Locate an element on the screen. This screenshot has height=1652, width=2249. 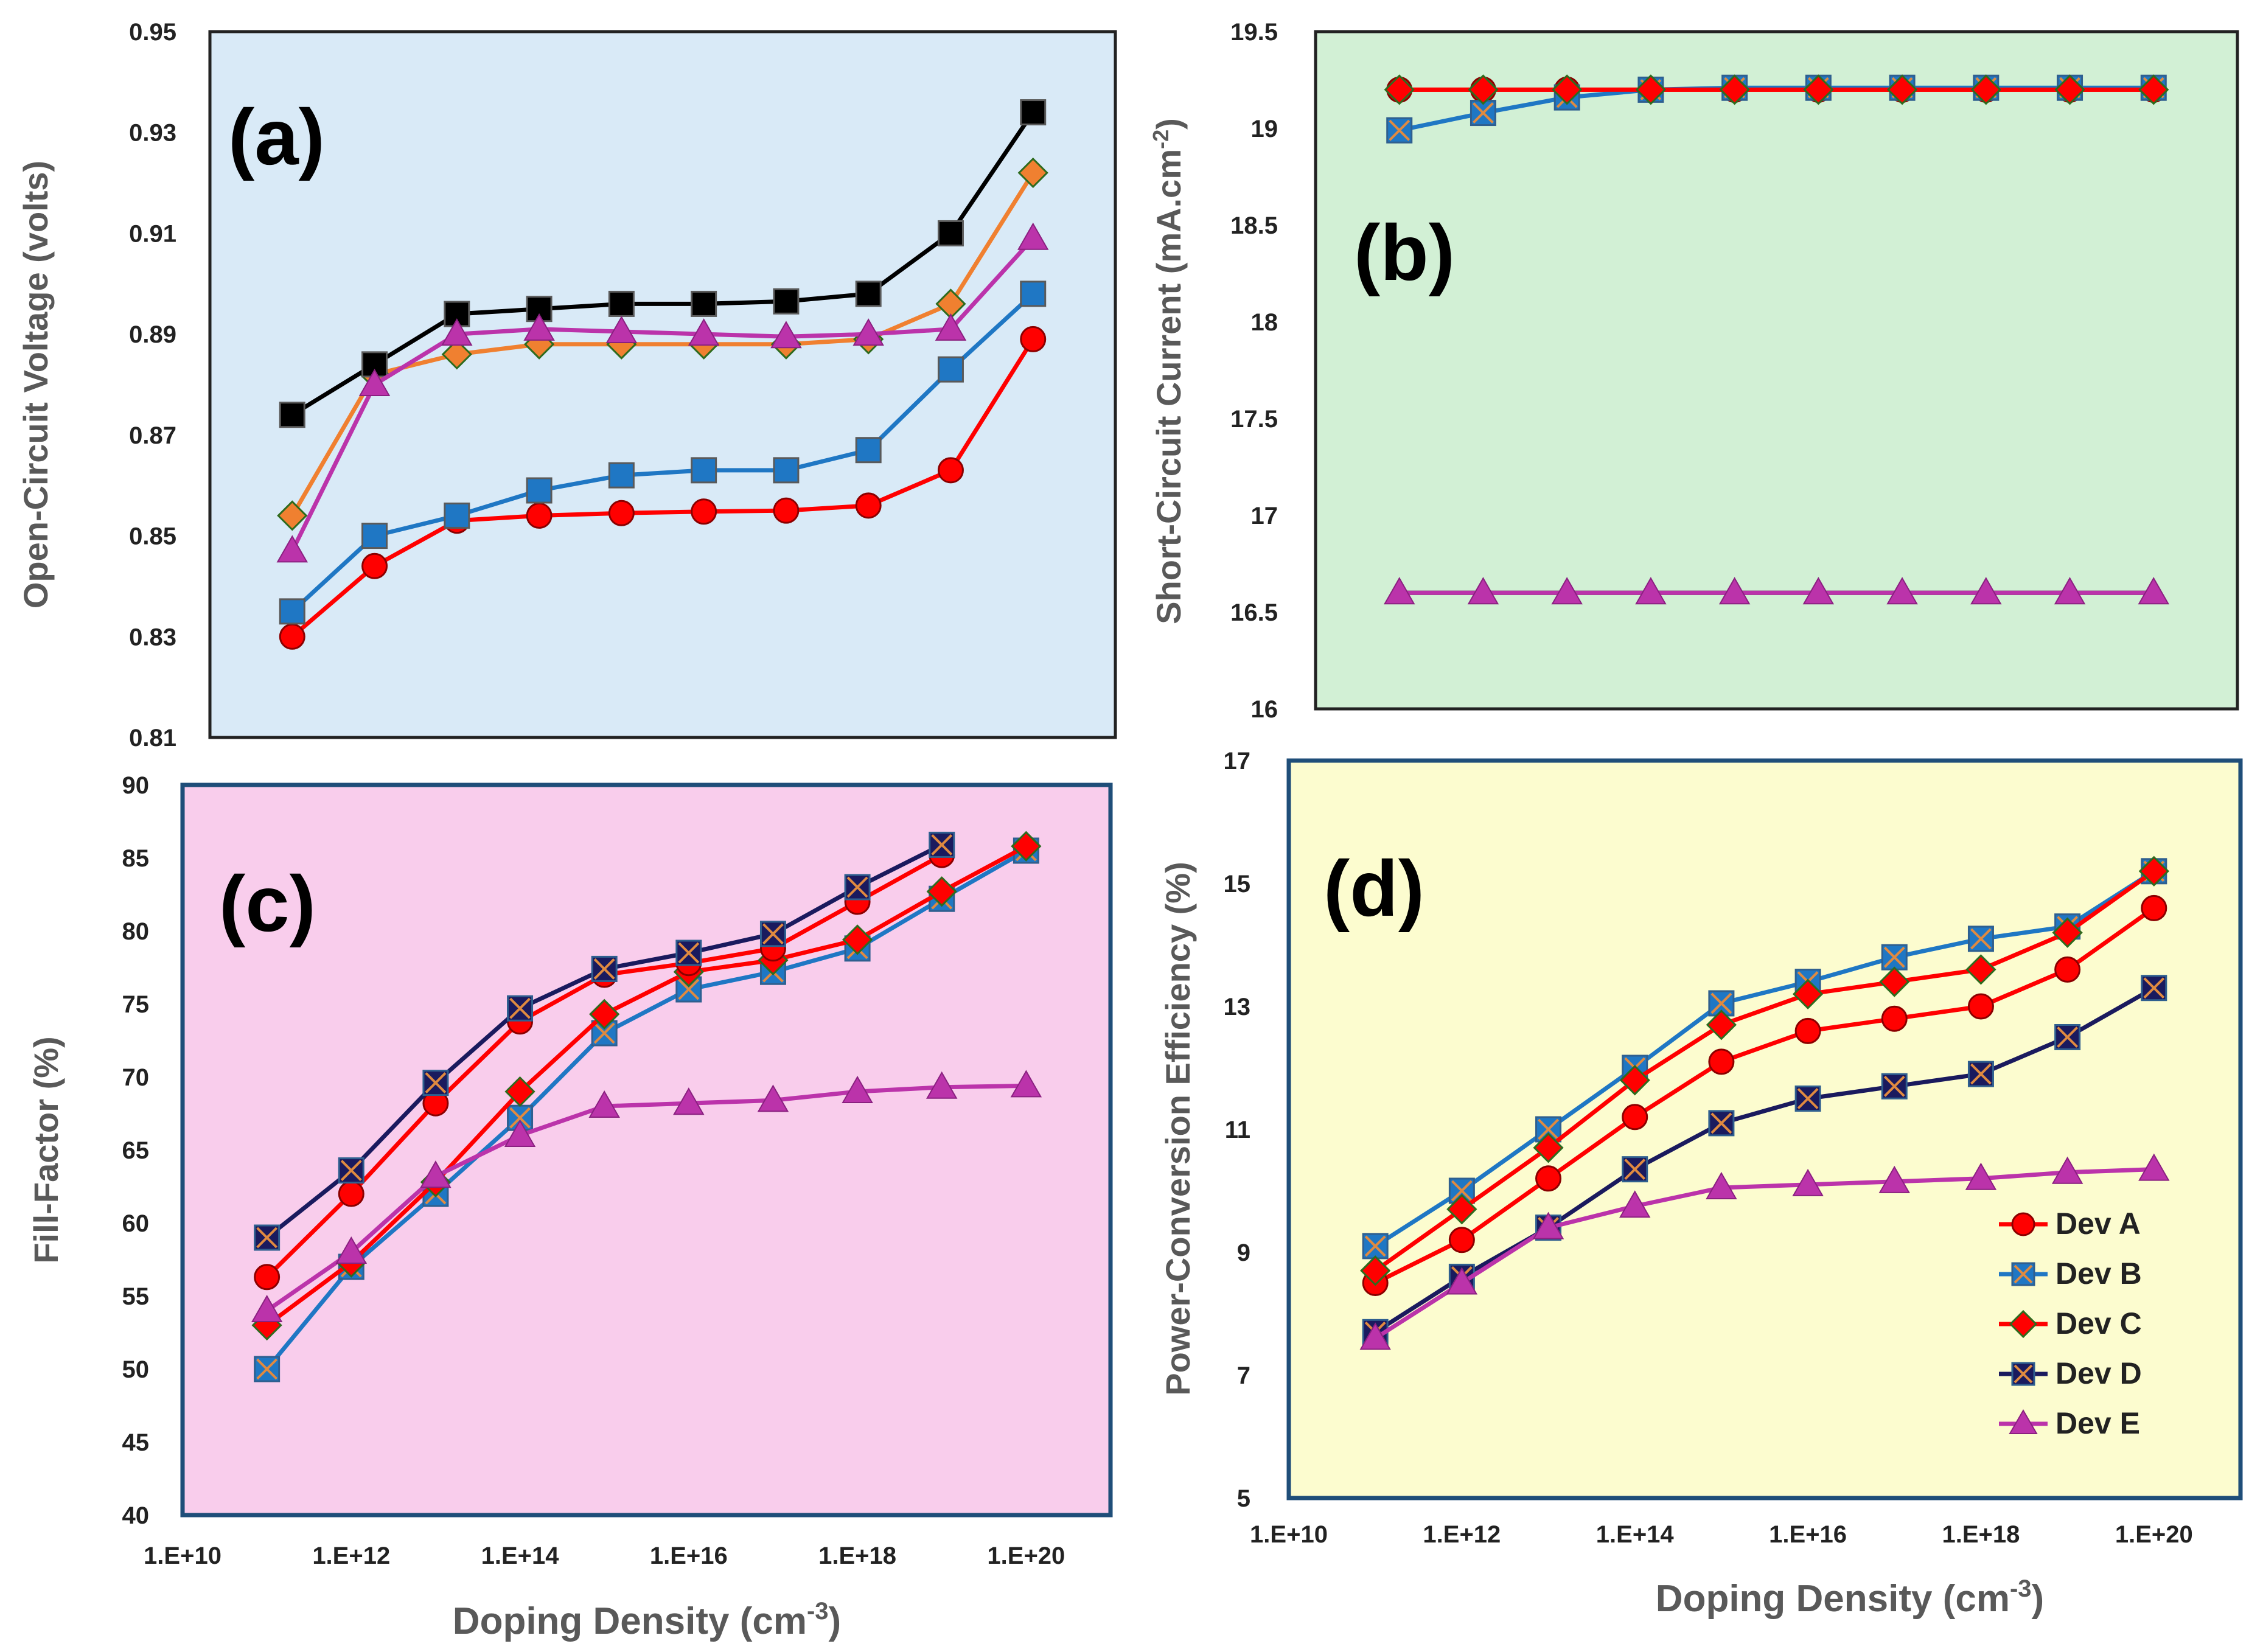
y-tick-label: 11 is located at coordinates (1237, 1130).